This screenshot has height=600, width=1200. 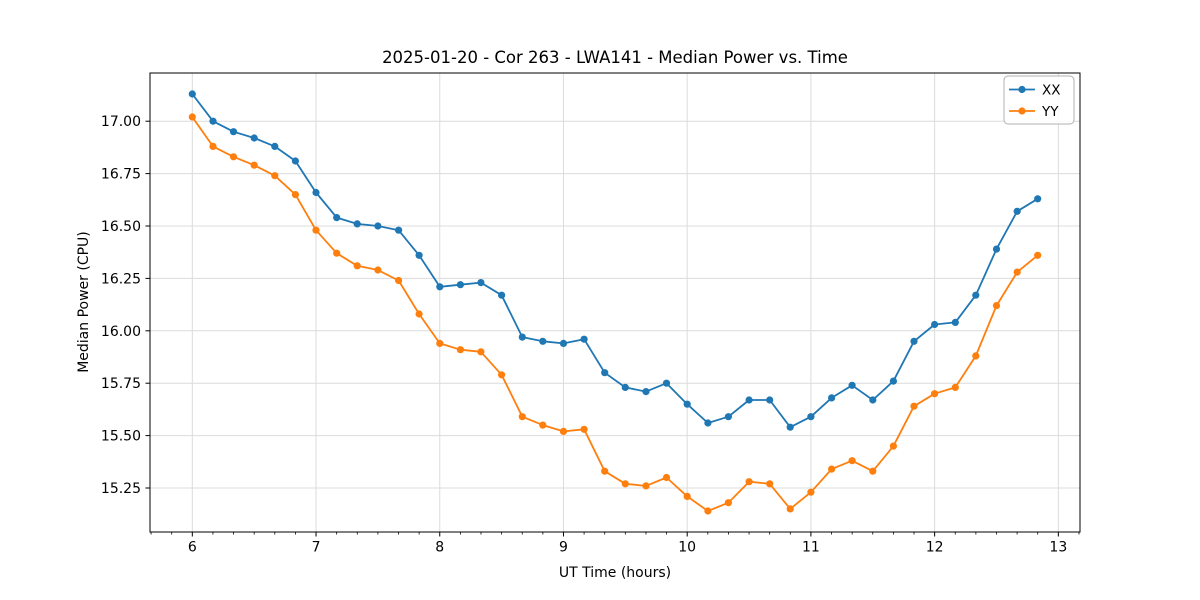 What do you see at coordinates (121, 279) in the screenshot?
I see `y-tick-label: 16.25` at bounding box center [121, 279].